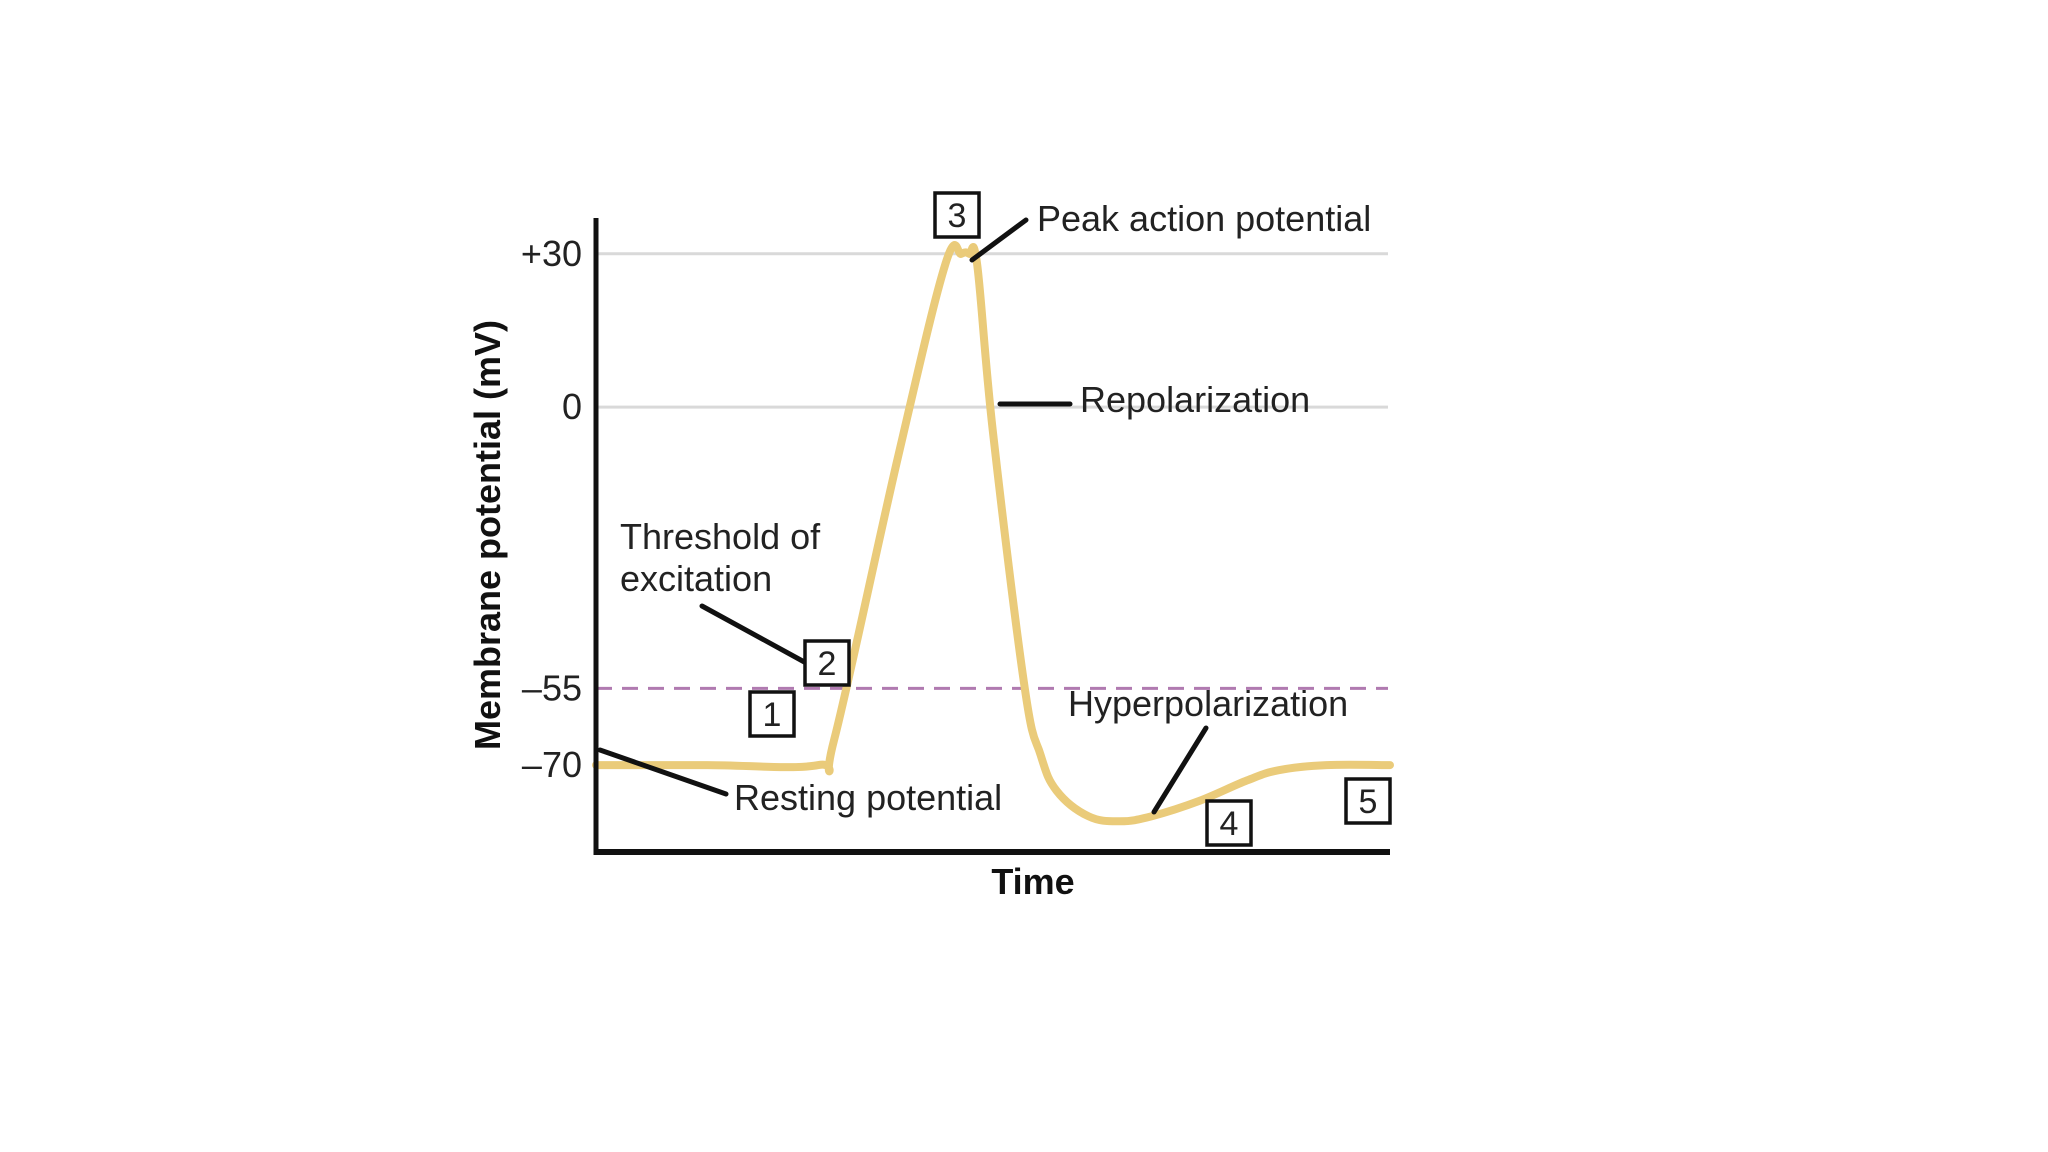 The width and height of the screenshot is (2048, 1152). What do you see at coordinates (725, 557) in the screenshot?
I see `threshold-label: Threshold of excitation` at bounding box center [725, 557].